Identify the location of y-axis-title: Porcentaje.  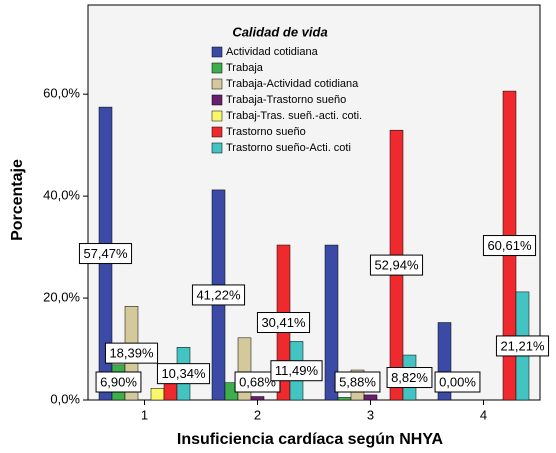
(17, 200).